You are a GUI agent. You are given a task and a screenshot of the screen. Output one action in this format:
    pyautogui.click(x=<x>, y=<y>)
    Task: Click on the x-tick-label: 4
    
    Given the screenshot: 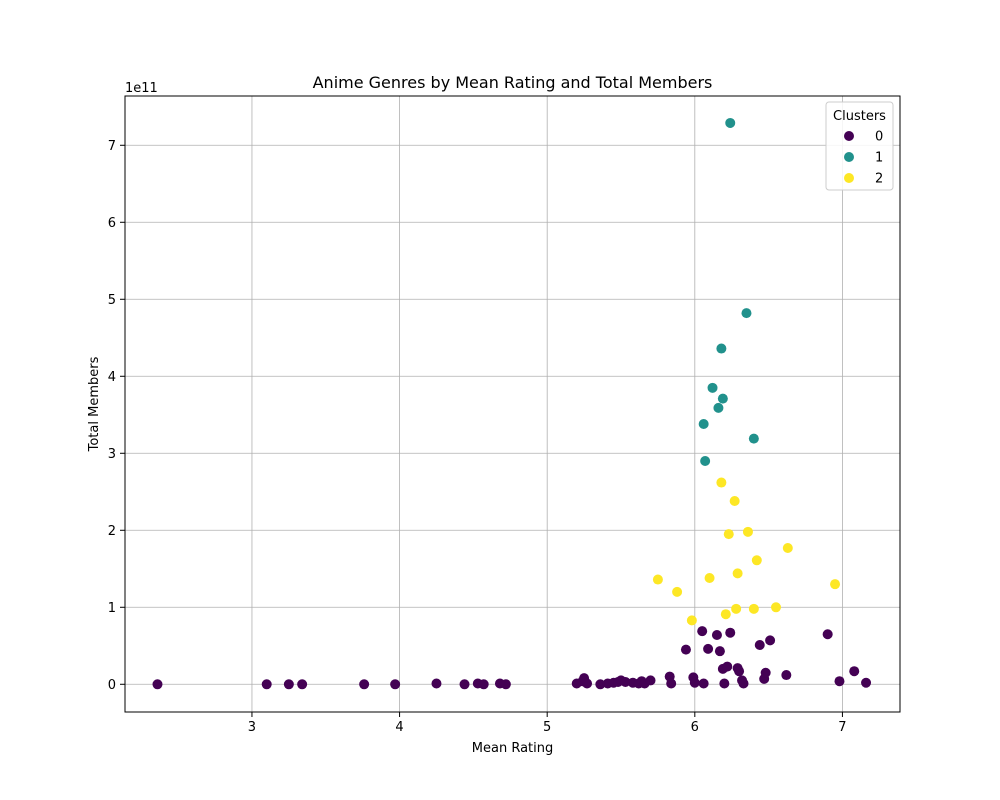 What is the action you would take?
    pyautogui.click(x=399, y=727)
    